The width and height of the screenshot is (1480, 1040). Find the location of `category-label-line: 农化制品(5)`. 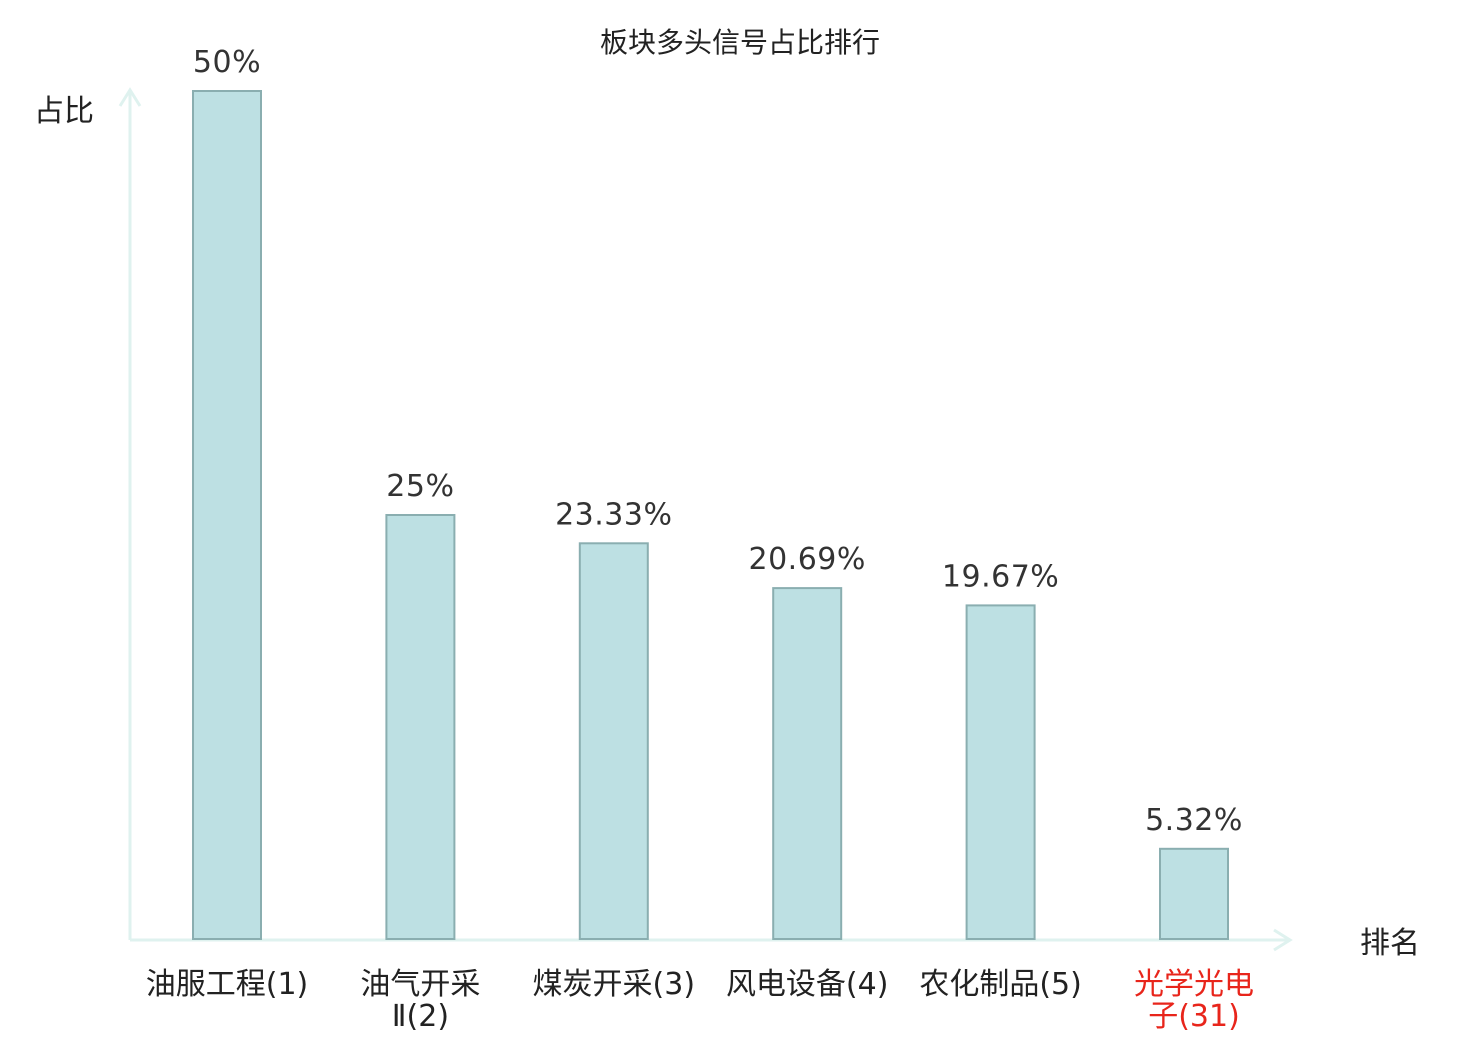

category-label-line: 农化制品(5) is located at coordinates (1000, 984).